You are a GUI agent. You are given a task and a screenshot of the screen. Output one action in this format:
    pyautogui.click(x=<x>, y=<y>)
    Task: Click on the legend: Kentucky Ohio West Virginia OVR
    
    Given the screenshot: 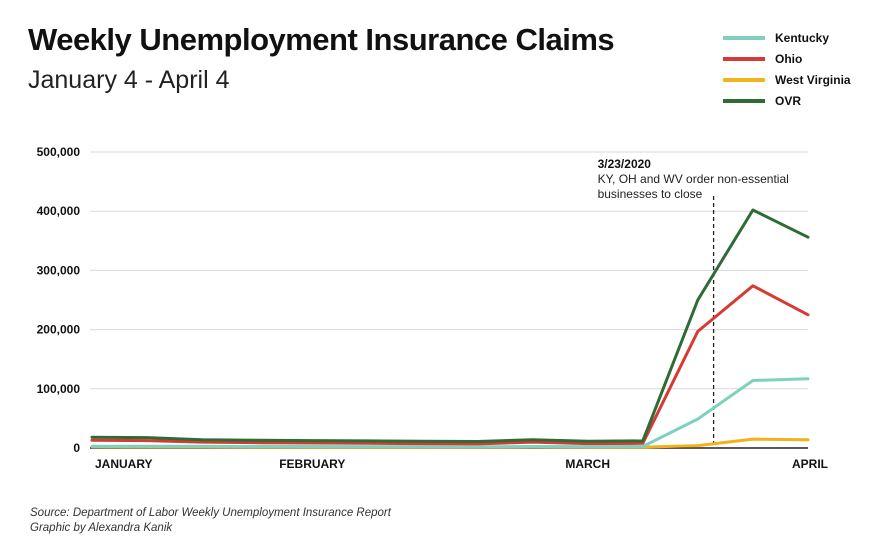 What is the action you would take?
    pyautogui.click(x=798, y=69)
    